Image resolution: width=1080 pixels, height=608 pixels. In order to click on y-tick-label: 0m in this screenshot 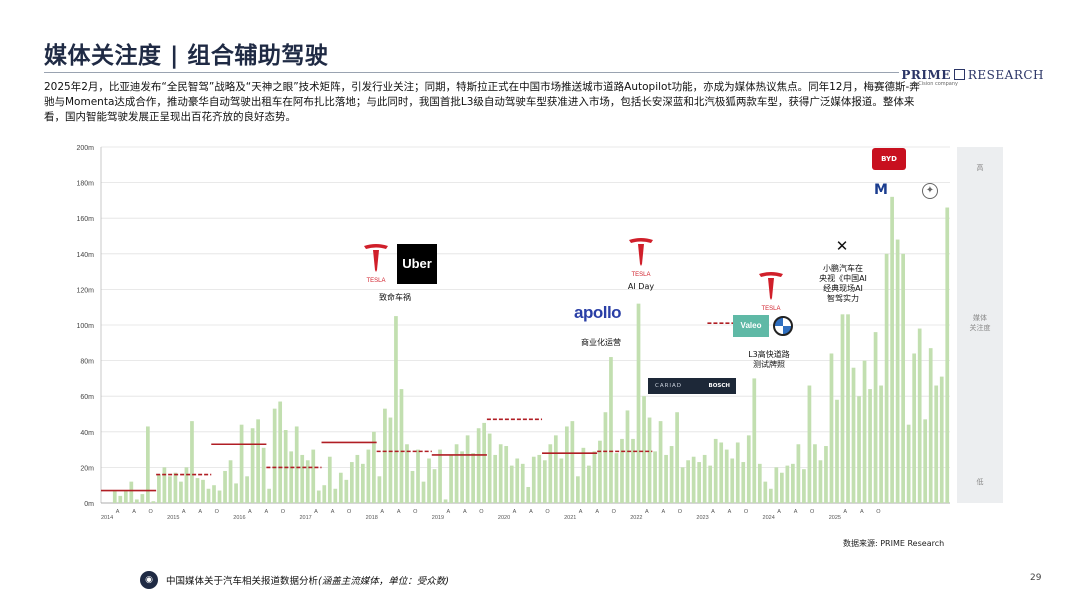, I will do `click(89, 504)`.